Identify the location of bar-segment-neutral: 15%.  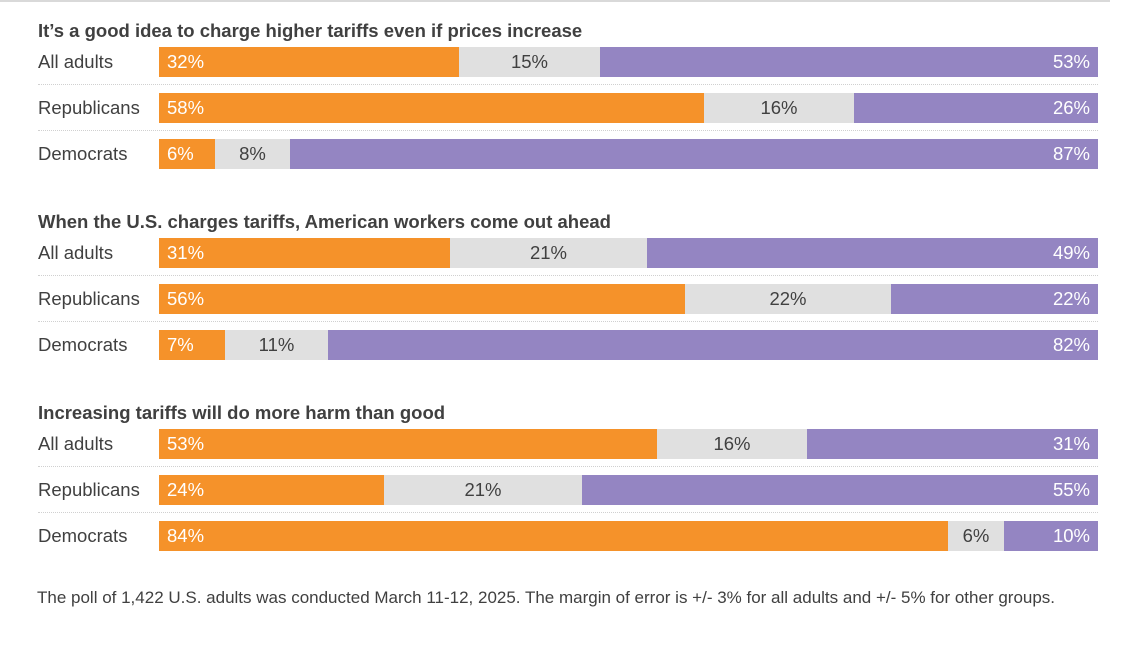
(529, 62).